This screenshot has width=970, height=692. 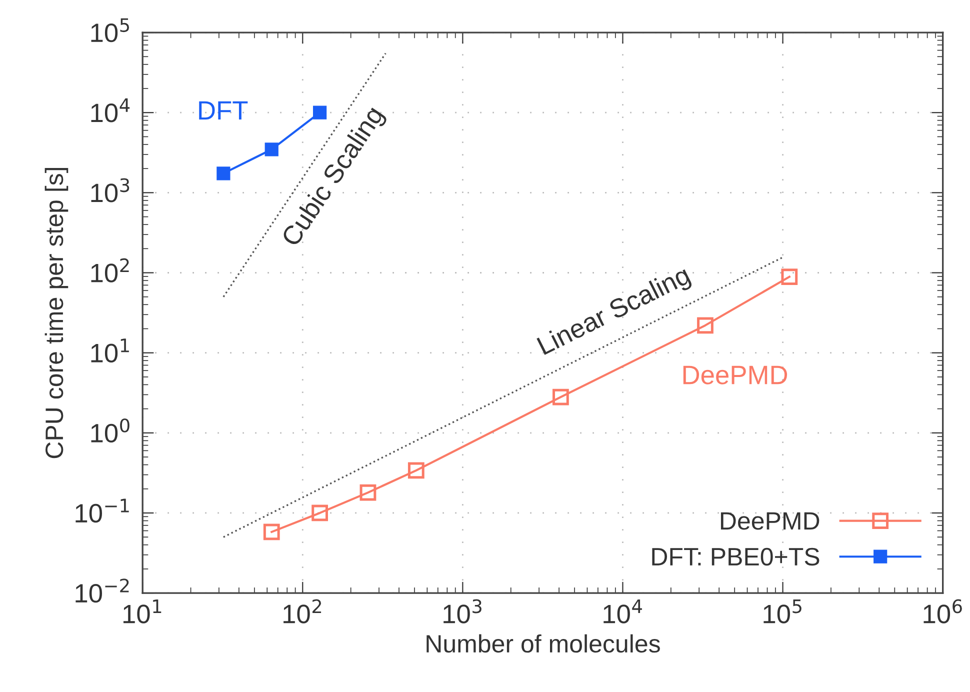 What do you see at coordinates (223, 110) in the screenshot?
I see `annotation: DFT` at bounding box center [223, 110].